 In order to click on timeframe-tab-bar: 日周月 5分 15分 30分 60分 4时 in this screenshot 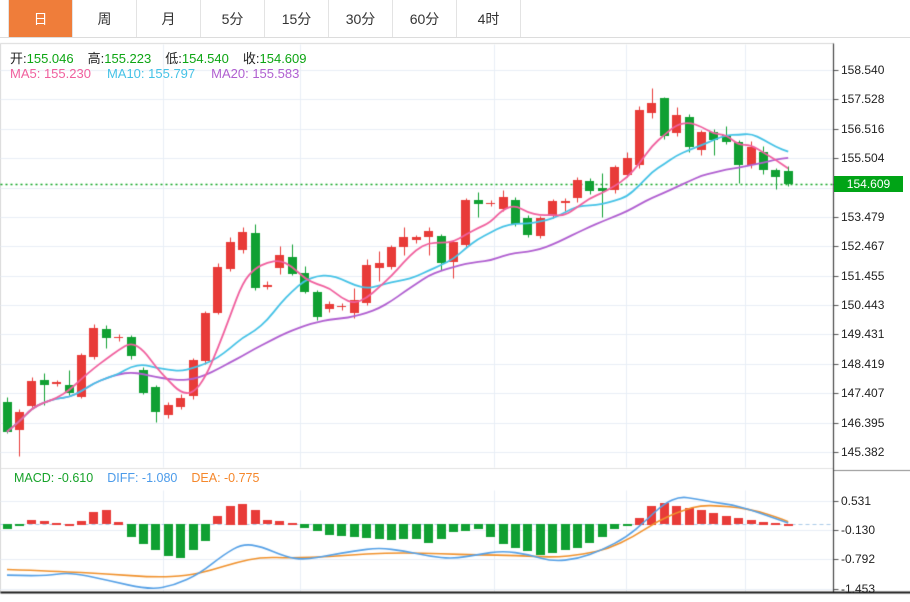, I will do `click(455, 19)`.